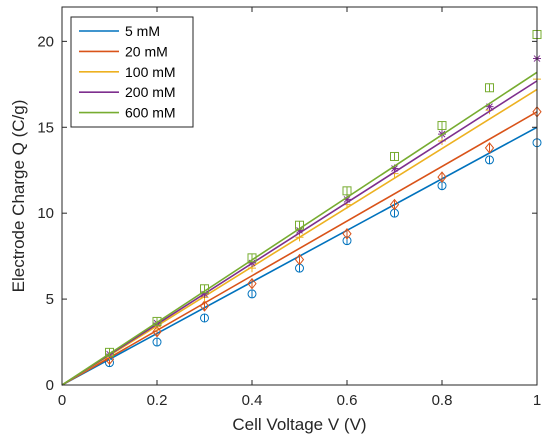 The image size is (550, 443). Describe the element at coordinates (50, 385) in the screenshot. I see `y-tick-label: 0` at that location.